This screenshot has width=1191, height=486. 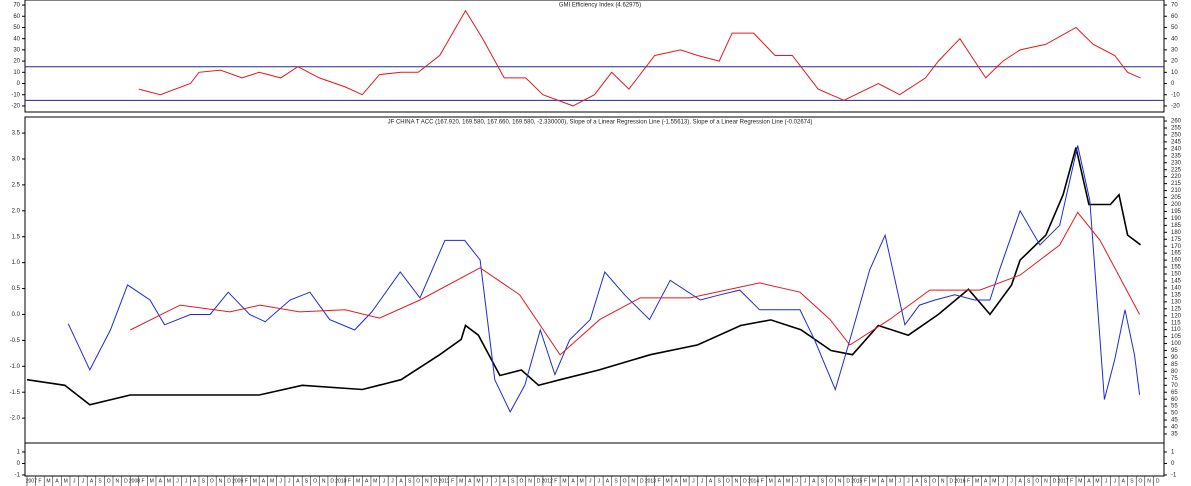 I want to click on y-tick-label: 1.0, so click(x=16, y=263).